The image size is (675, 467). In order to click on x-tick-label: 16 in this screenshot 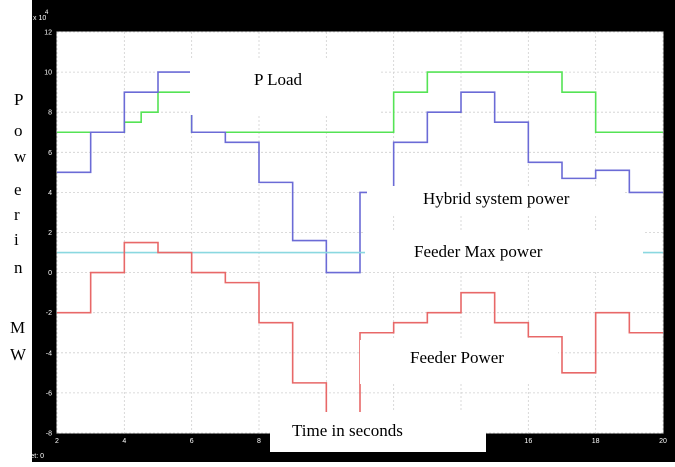, I will do `click(528, 441)`.